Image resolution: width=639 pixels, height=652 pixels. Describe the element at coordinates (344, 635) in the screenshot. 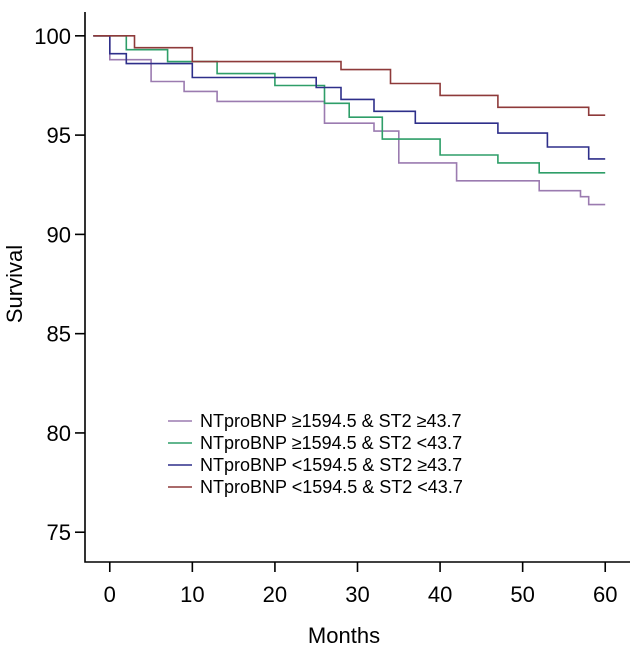

I see `x-axis-title: Months` at that location.